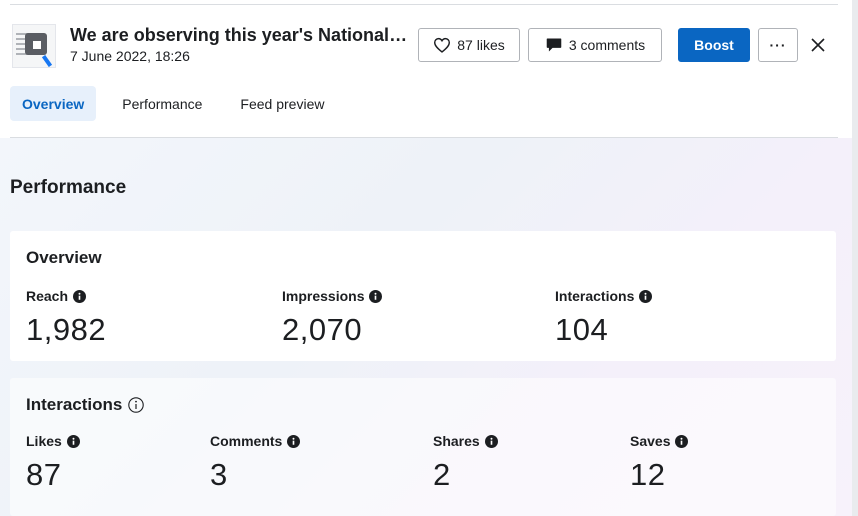 This screenshot has width=858, height=516. I want to click on comments-value: 3, so click(219, 474).